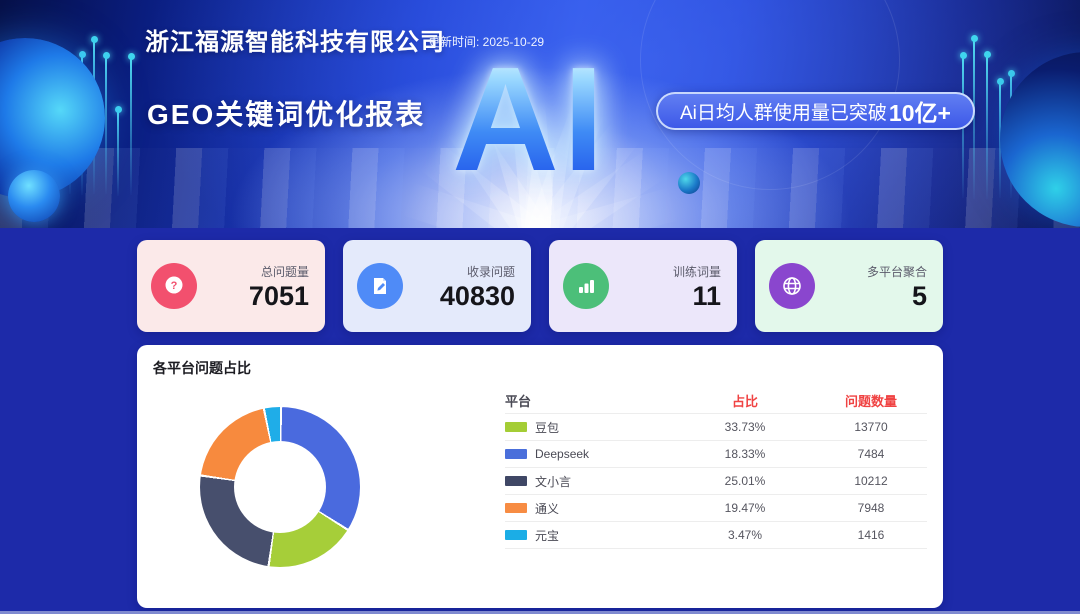 The image size is (1080, 614). I want to click on stat-value: 5, so click(919, 295).